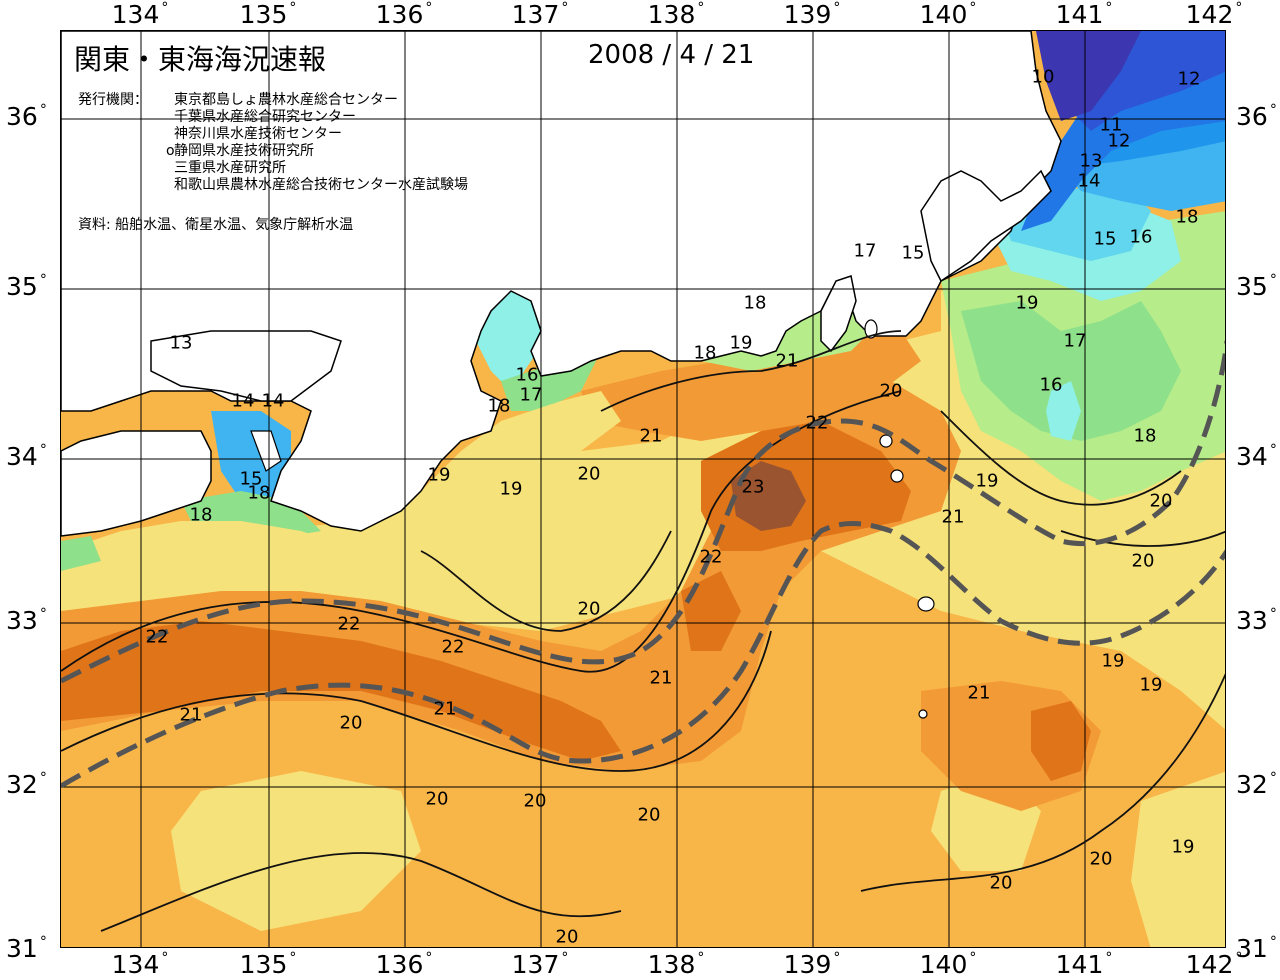  What do you see at coordinates (1111, 125) in the screenshot?
I see `contour-label: 11` at bounding box center [1111, 125].